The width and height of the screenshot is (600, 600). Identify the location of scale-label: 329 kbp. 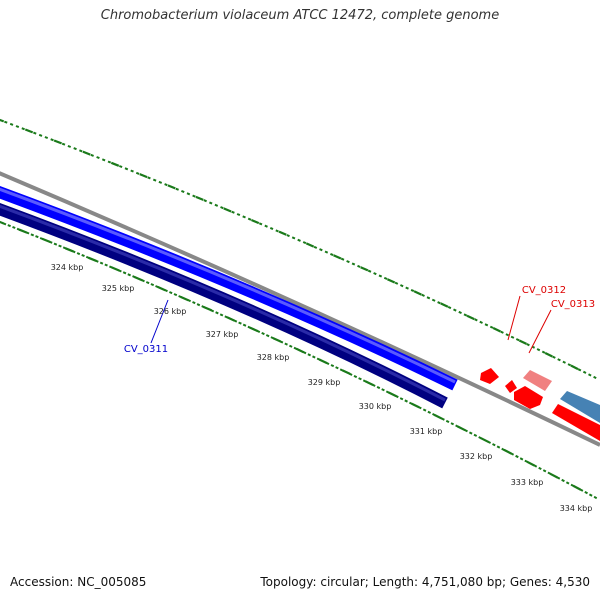
(324, 382).